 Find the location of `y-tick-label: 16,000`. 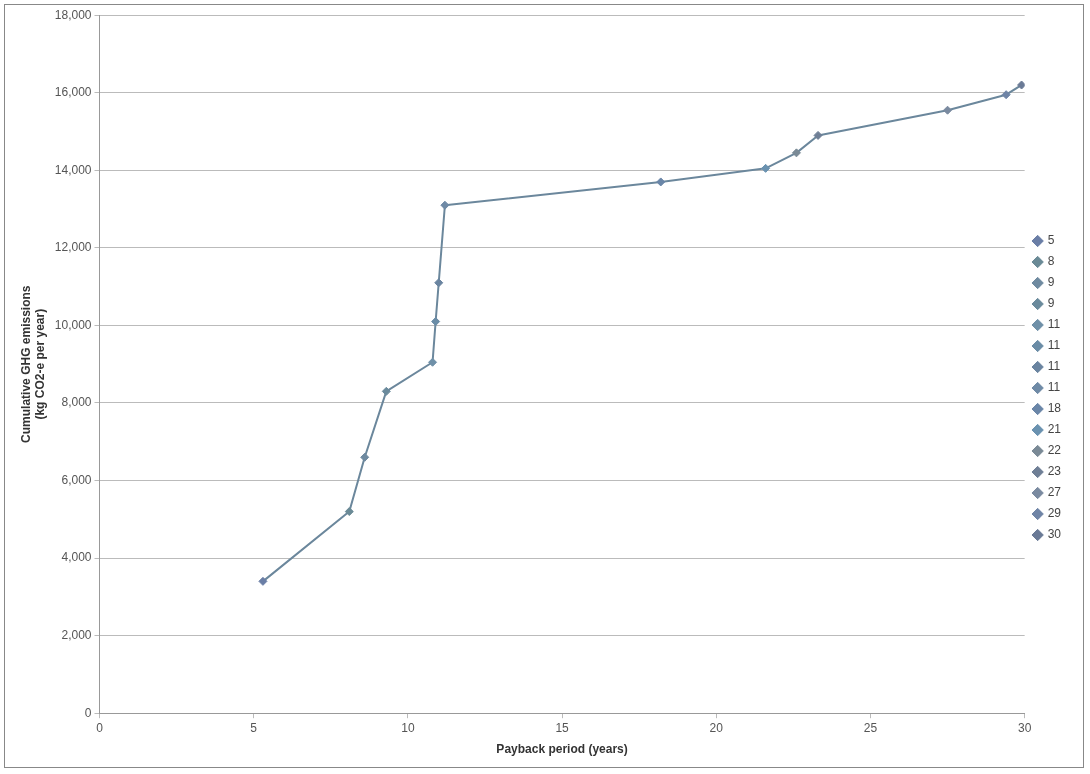

y-tick-label: 16,000 is located at coordinates (73, 92).